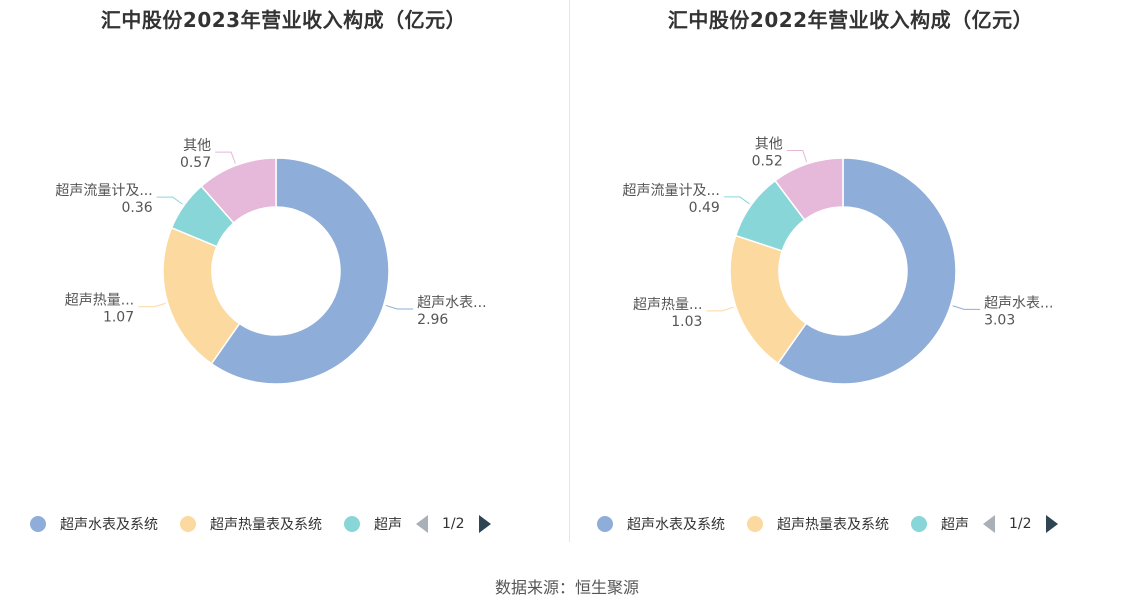 The width and height of the screenshot is (1134, 612). I want to click on chart-title: 汇中股份2022年营业收入构成（亿元）, so click(850, 20).